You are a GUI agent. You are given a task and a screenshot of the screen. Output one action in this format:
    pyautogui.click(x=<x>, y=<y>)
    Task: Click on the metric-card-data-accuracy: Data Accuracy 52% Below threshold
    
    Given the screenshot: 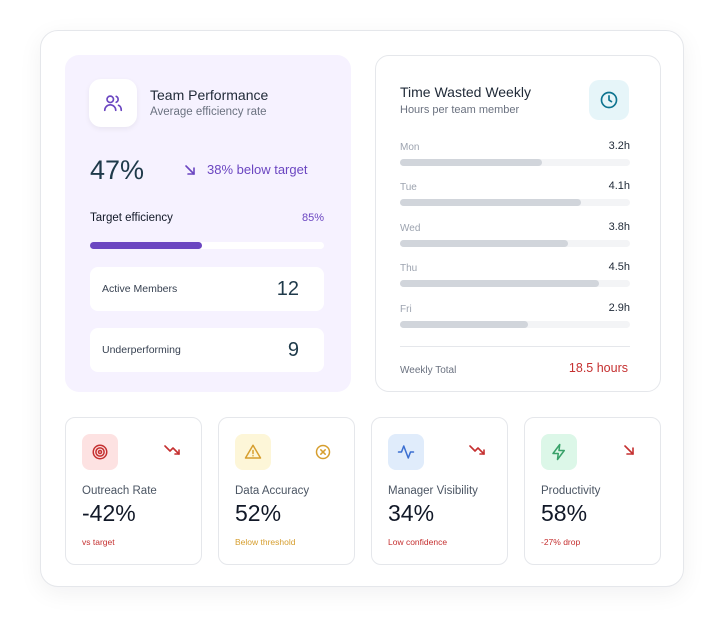 What is the action you would take?
    pyautogui.click(x=286, y=491)
    